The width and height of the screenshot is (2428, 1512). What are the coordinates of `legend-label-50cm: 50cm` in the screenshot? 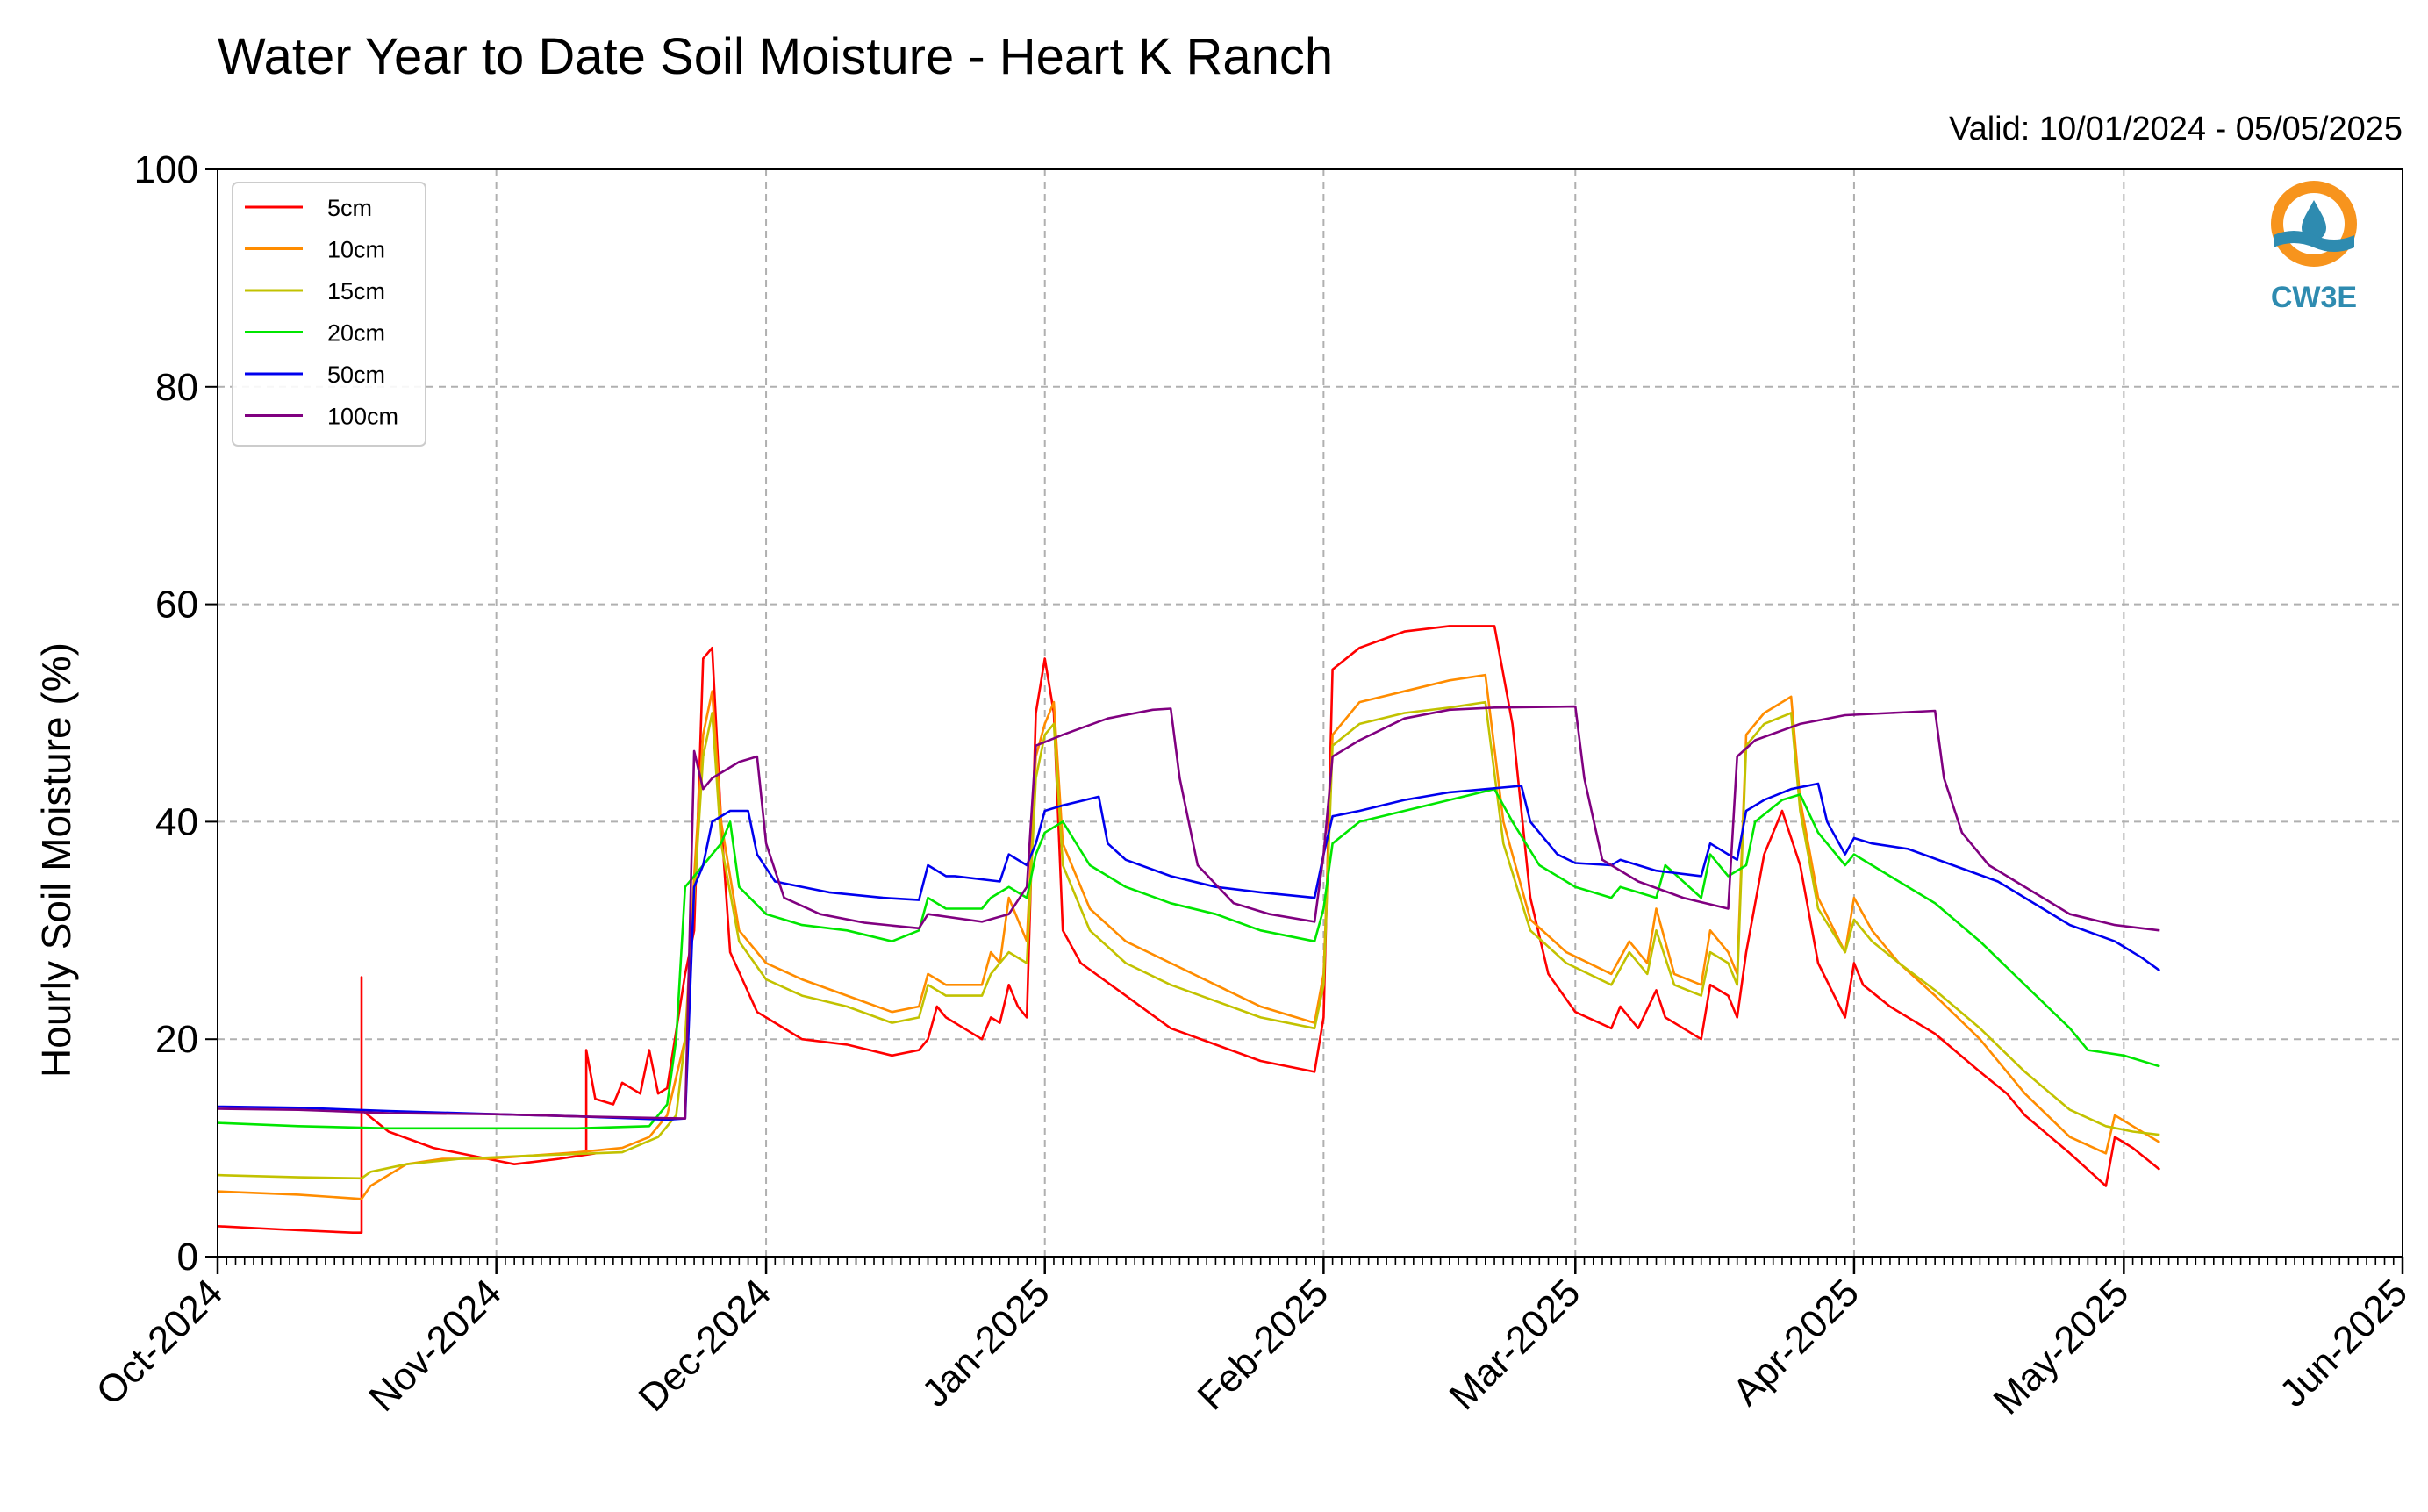 It's located at (356, 375).